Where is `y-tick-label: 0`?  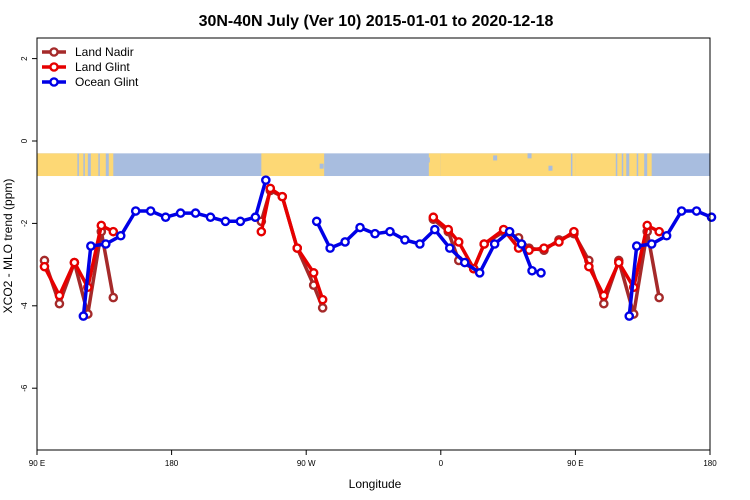 y-tick-label: 0 is located at coordinates (24, 140).